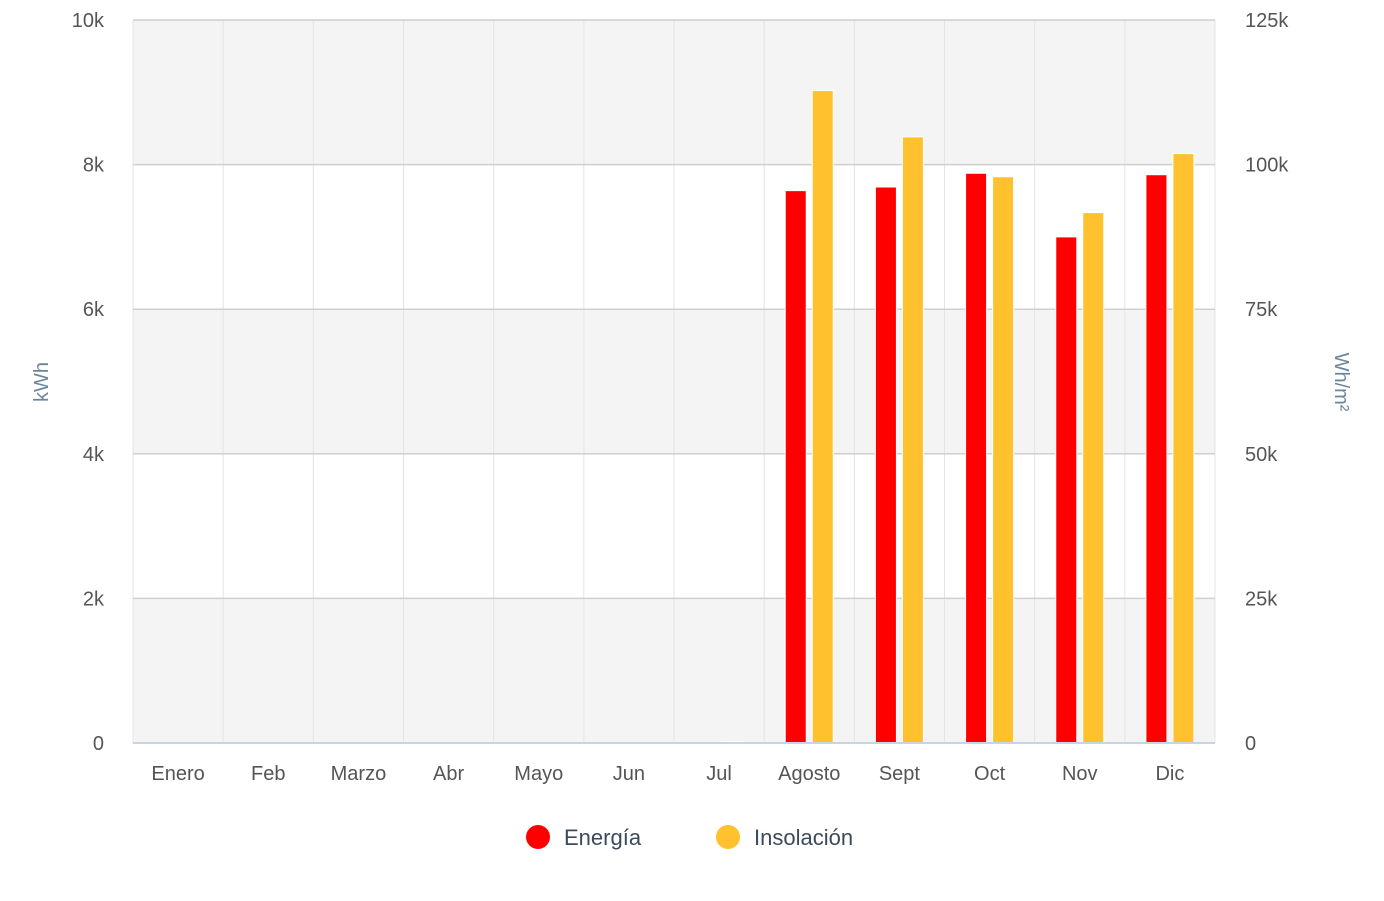 Image resolution: width=1384 pixels, height=901 pixels. What do you see at coordinates (603, 837) in the screenshot?
I see `legend-label-energia: Energía` at bounding box center [603, 837].